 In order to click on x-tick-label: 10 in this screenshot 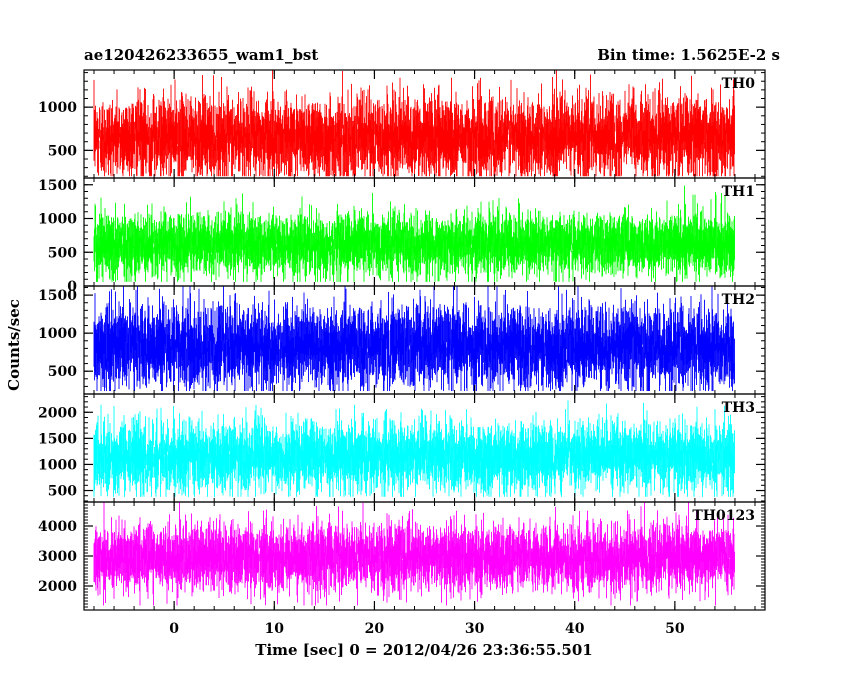, I will do `click(275, 629)`.